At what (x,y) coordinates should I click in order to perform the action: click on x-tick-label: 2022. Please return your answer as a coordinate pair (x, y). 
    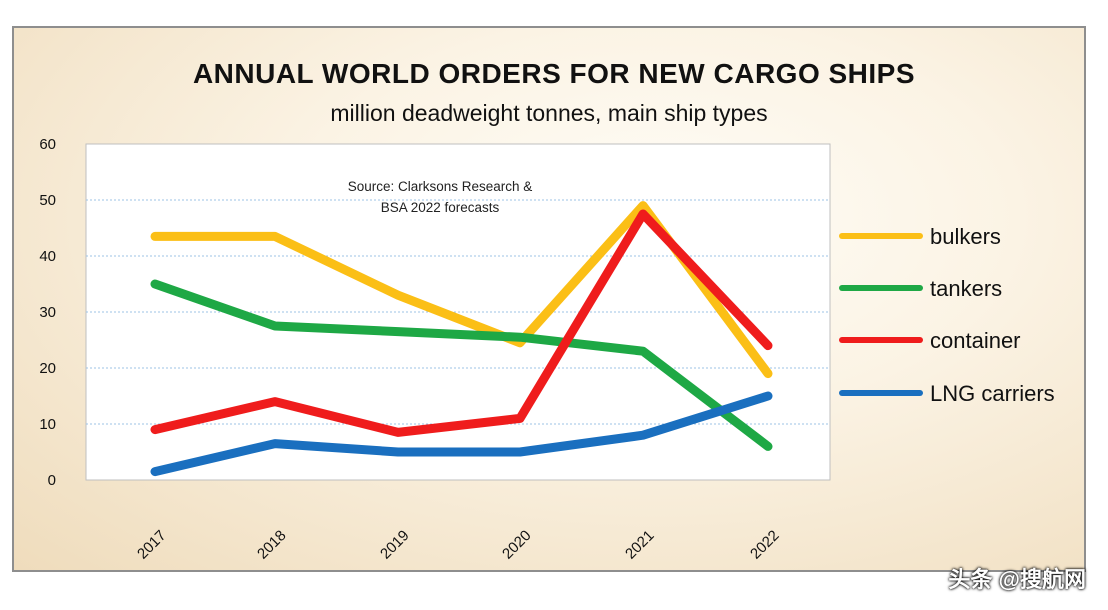
    Looking at the image, I should click on (765, 545).